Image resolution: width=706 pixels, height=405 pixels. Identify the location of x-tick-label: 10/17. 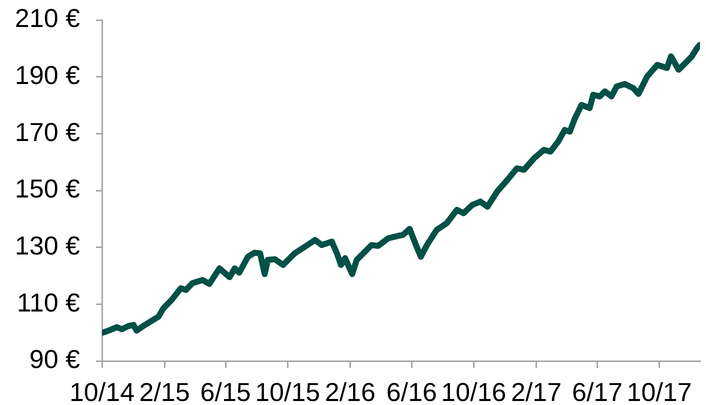
(659, 390).